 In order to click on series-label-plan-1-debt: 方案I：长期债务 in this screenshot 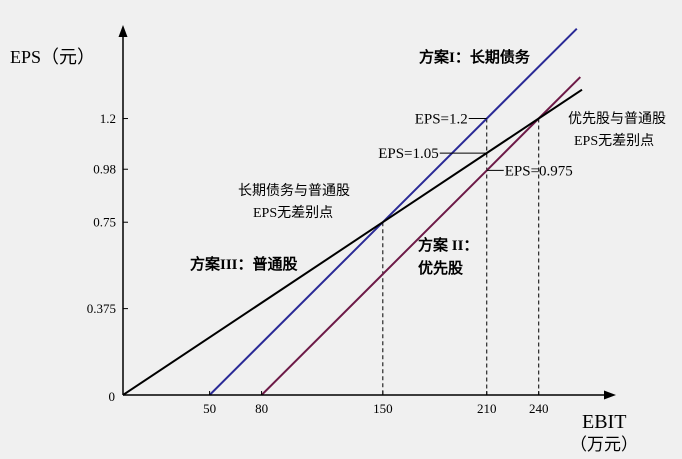, I will do `click(475, 57)`.